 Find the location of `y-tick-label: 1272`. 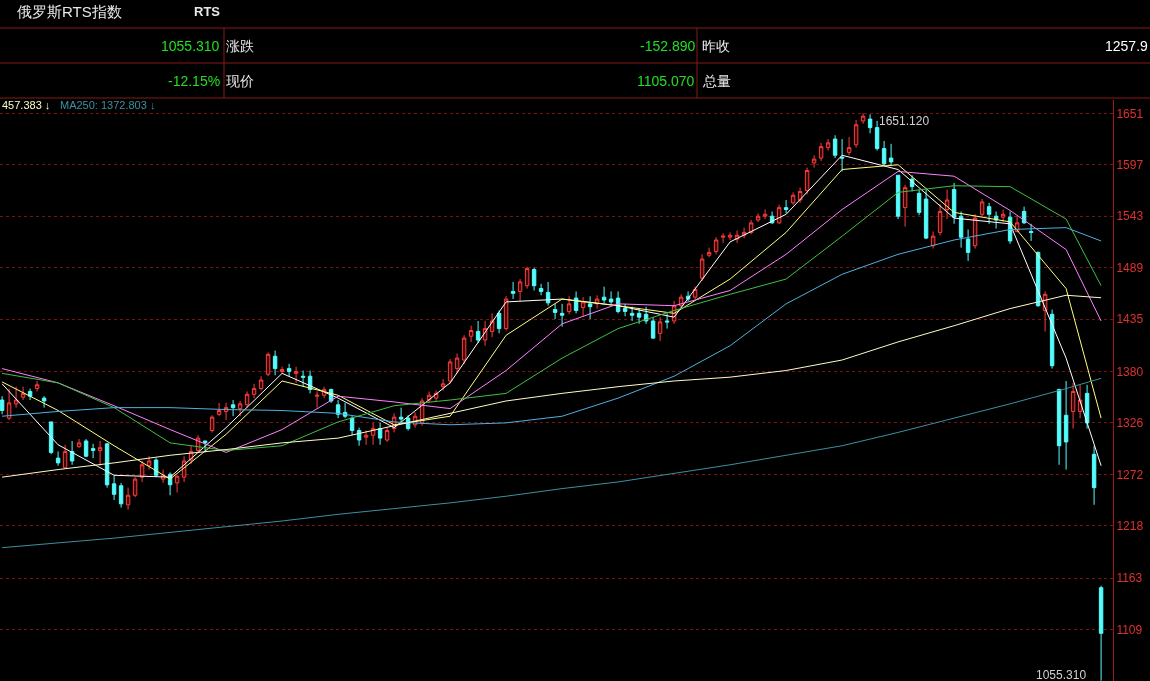

y-tick-label: 1272 is located at coordinates (1130, 474).